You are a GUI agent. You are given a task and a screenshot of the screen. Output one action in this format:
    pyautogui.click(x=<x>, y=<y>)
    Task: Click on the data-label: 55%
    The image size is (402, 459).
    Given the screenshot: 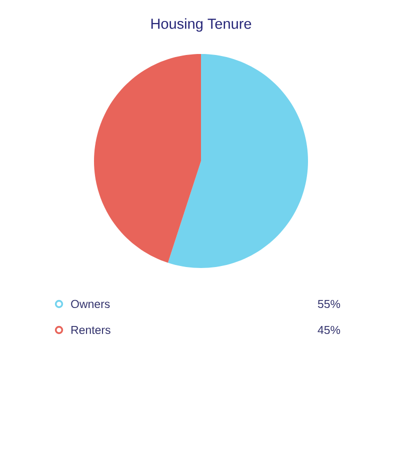 What is the action you would take?
    pyautogui.click(x=329, y=304)
    